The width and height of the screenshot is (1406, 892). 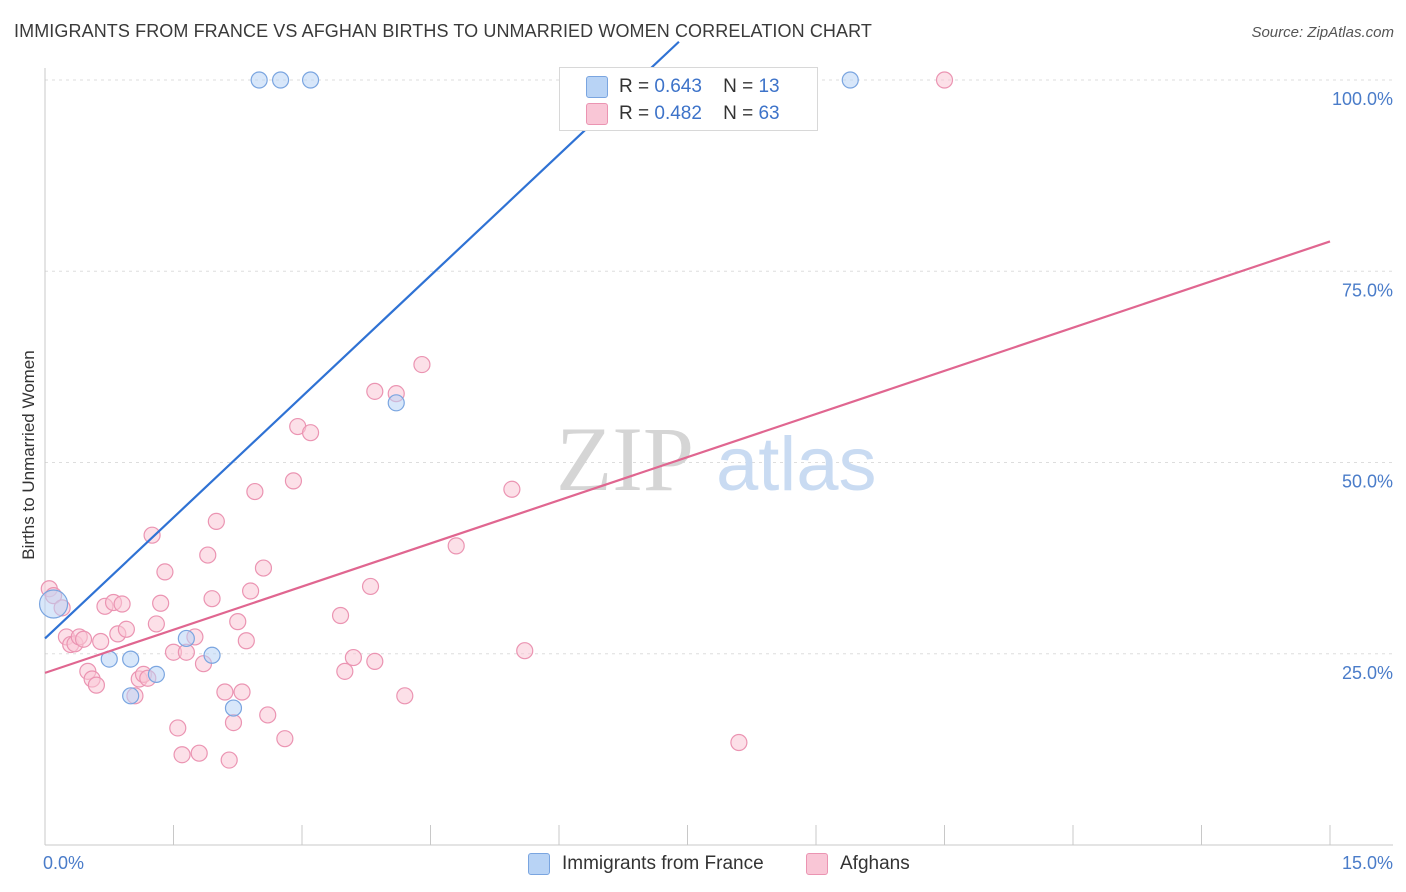 What do you see at coordinates (1362, 99) in the screenshot?
I see `y-tick-label: 100.0%` at bounding box center [1362, 99].